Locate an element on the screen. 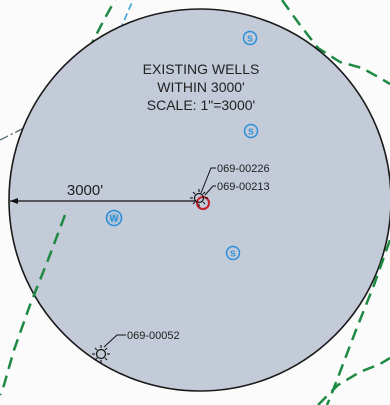  map-title-line-2: WITHIN 3000' is located at coordinates (200, 87).